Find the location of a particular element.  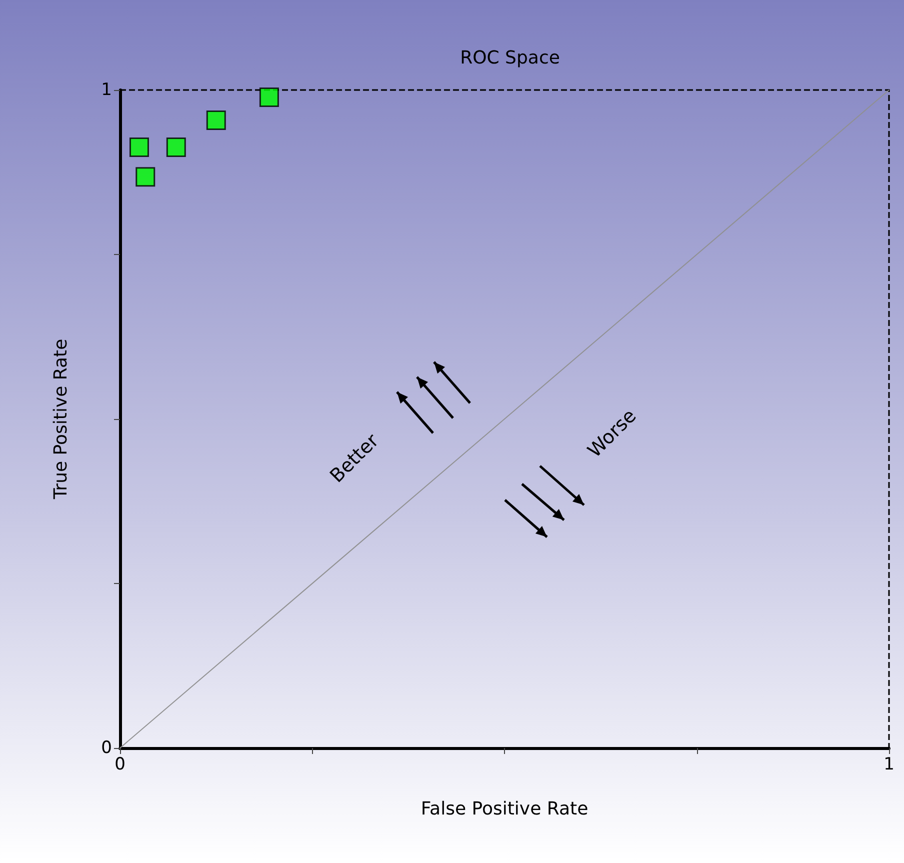

y-axis-title: True Positive Rate is located at coordinates (61, 419).